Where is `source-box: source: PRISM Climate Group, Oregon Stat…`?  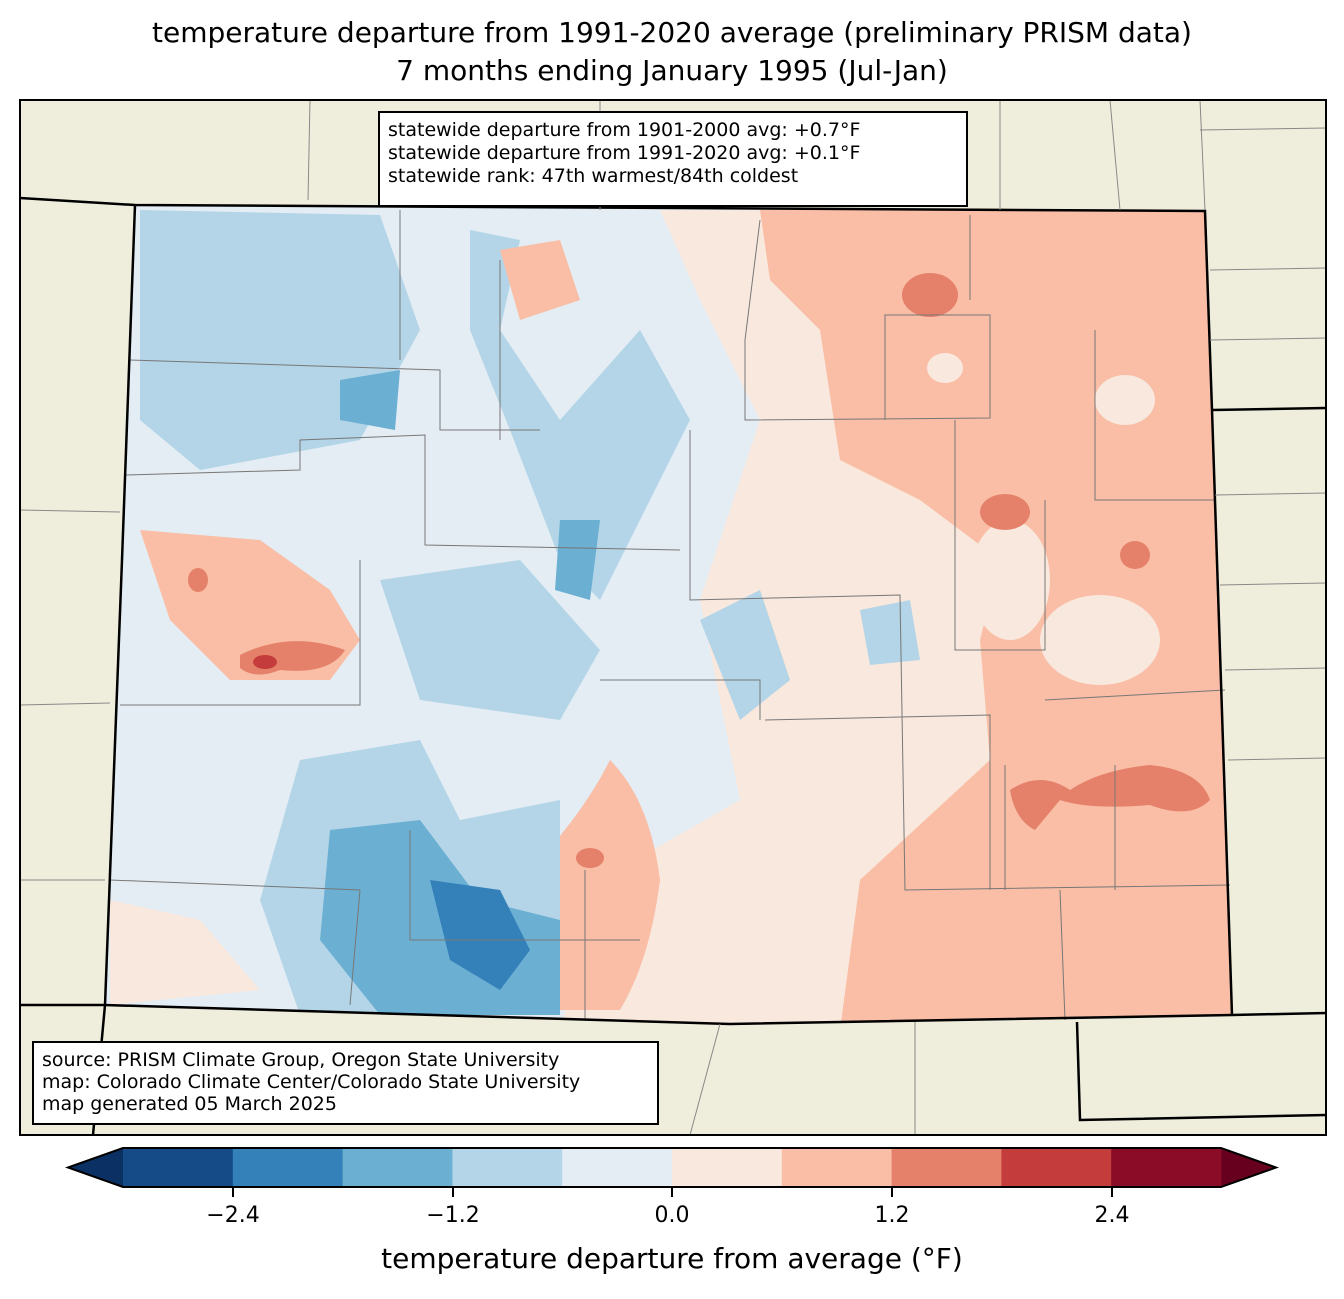
source-box: source: PRISM Climate Group, Oregon Stat… is located at coordinates (345, 1083).